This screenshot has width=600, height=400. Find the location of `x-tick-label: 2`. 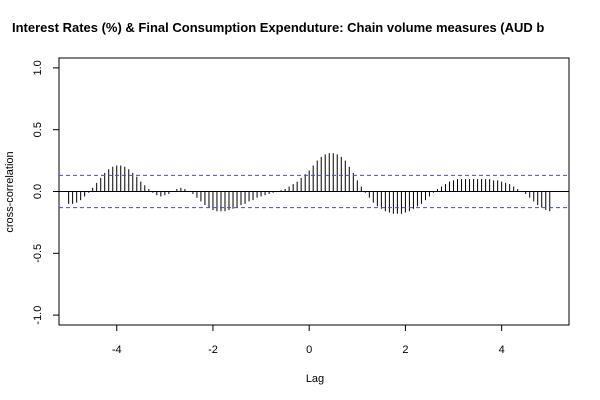

x-tick-label: 2 is located at coordinates (405, 350).